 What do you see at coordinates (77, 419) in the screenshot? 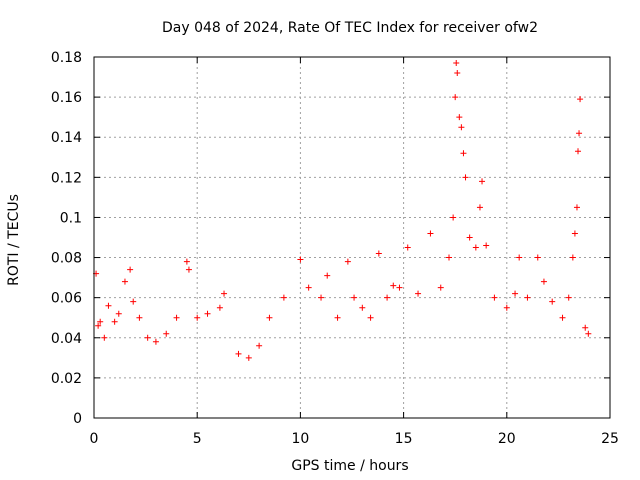
I see `y-tick-label: 0` at bounding box center [77, 419].